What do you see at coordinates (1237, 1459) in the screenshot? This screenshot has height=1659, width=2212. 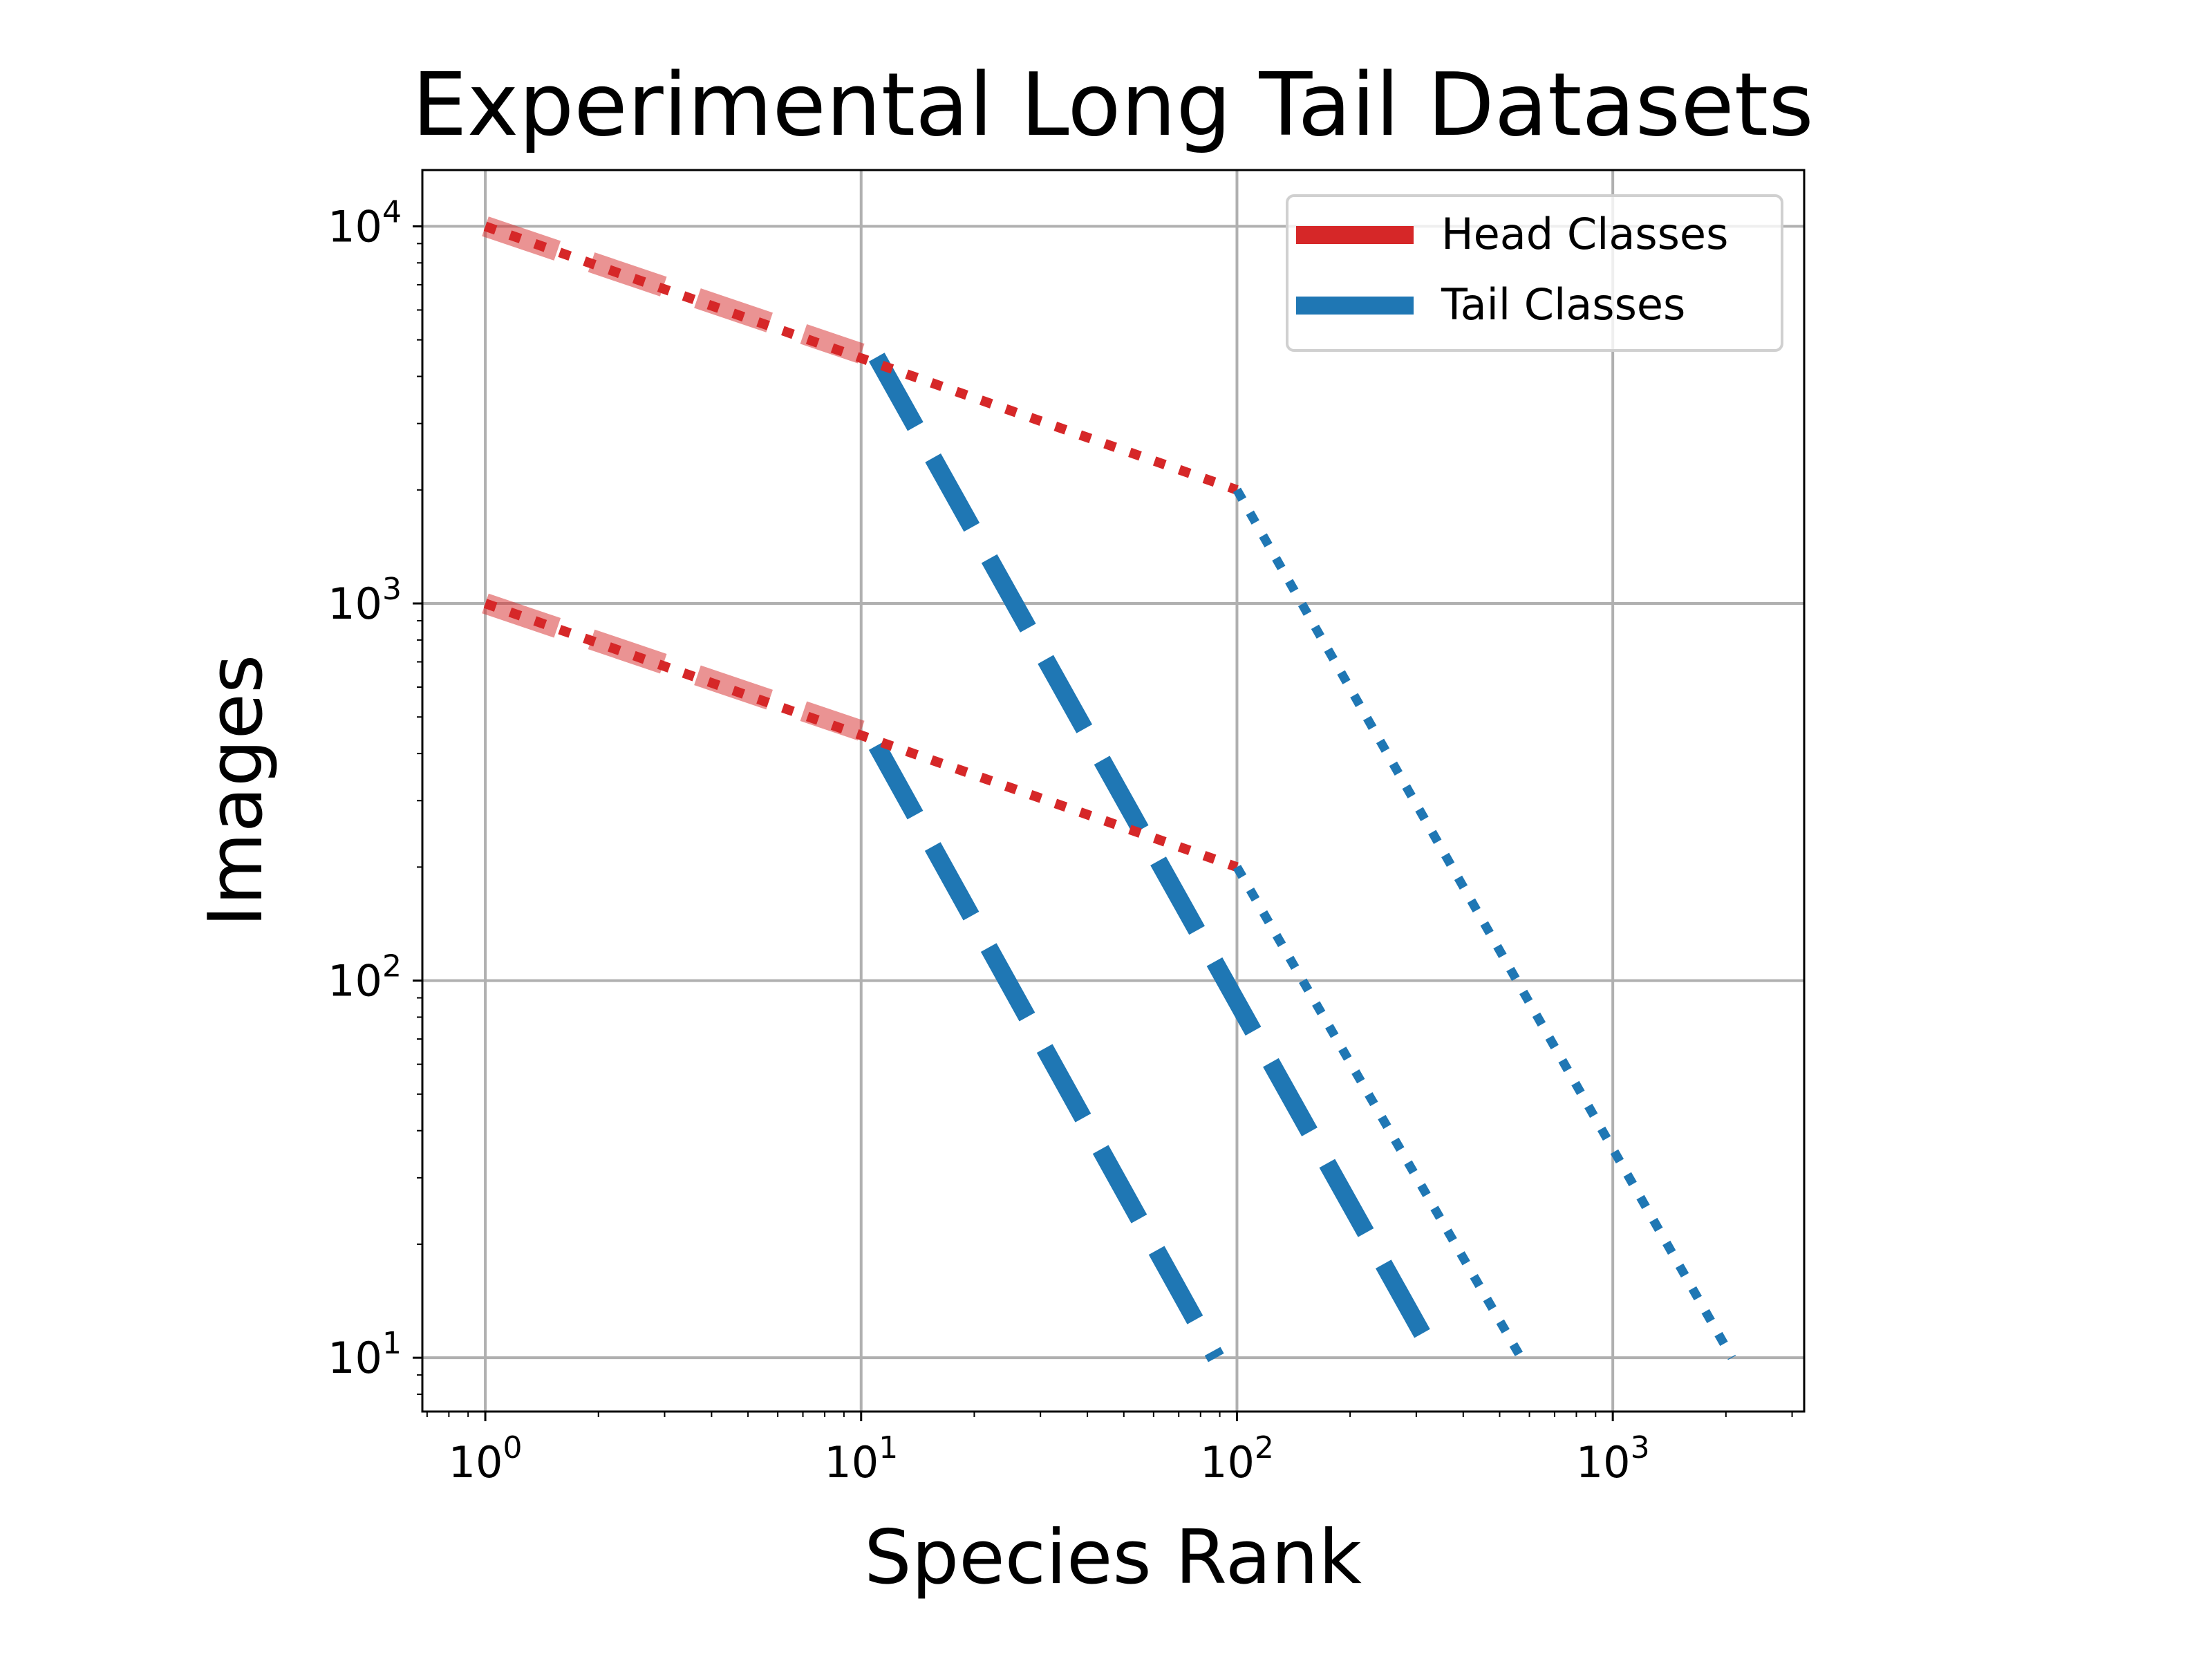 I see `x-tick-label: 10²` at bounding box center [1237, 1459].